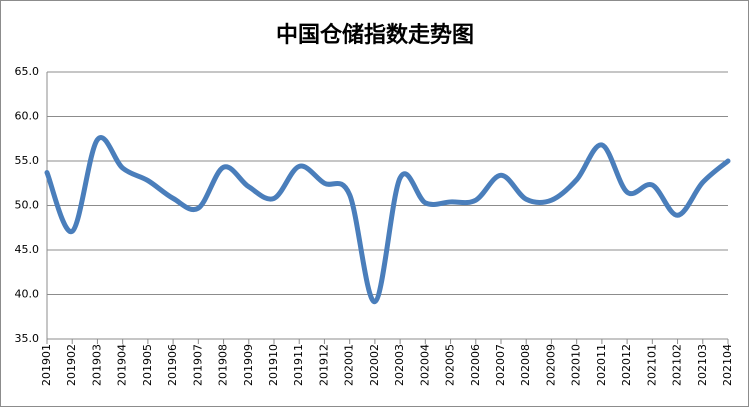 The height and width of the screenshot is (408, 750). What do you see at coordinates (27, 338) in the screenshot?
I see `y-tick-label: 35.0` at bounding box center [27, 338].